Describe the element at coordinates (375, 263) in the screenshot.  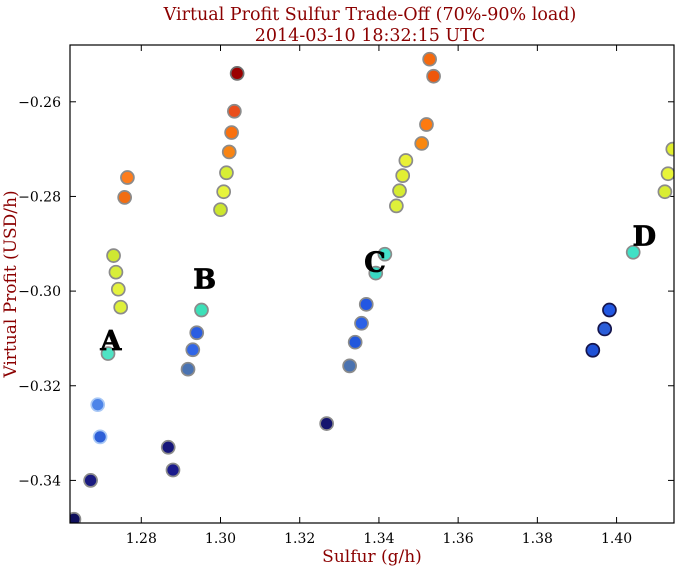
I see `cluster-label-C: C` at that location.